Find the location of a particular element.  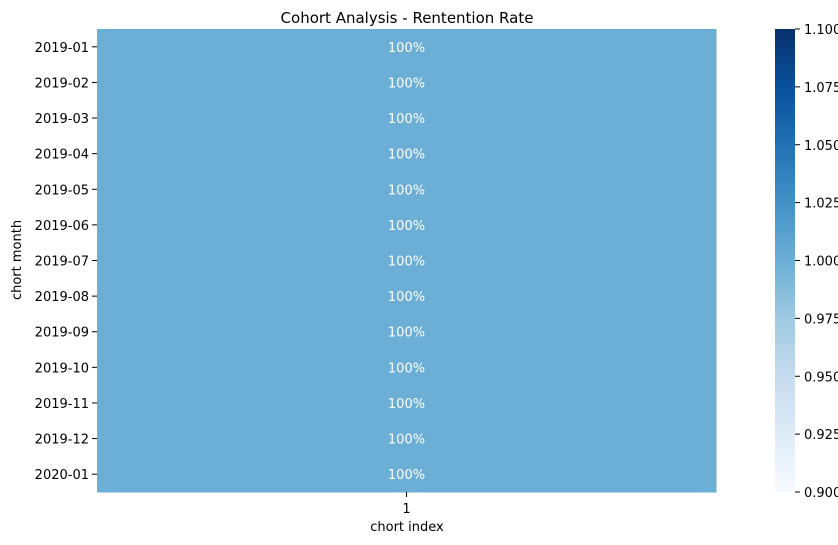

y-tick-label: 2019-04 is located at coordinates (62, 155).